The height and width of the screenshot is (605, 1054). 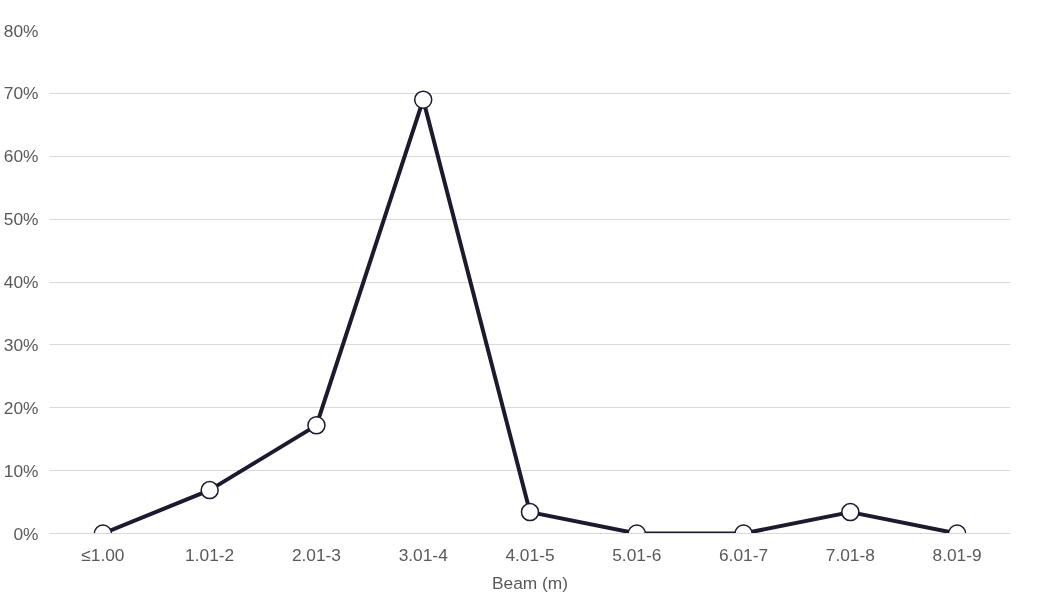 What do you see at coordinates (26, 533) in the screenshot?
I see `y-tick-label: 0%` at bounding box center [26, 533].